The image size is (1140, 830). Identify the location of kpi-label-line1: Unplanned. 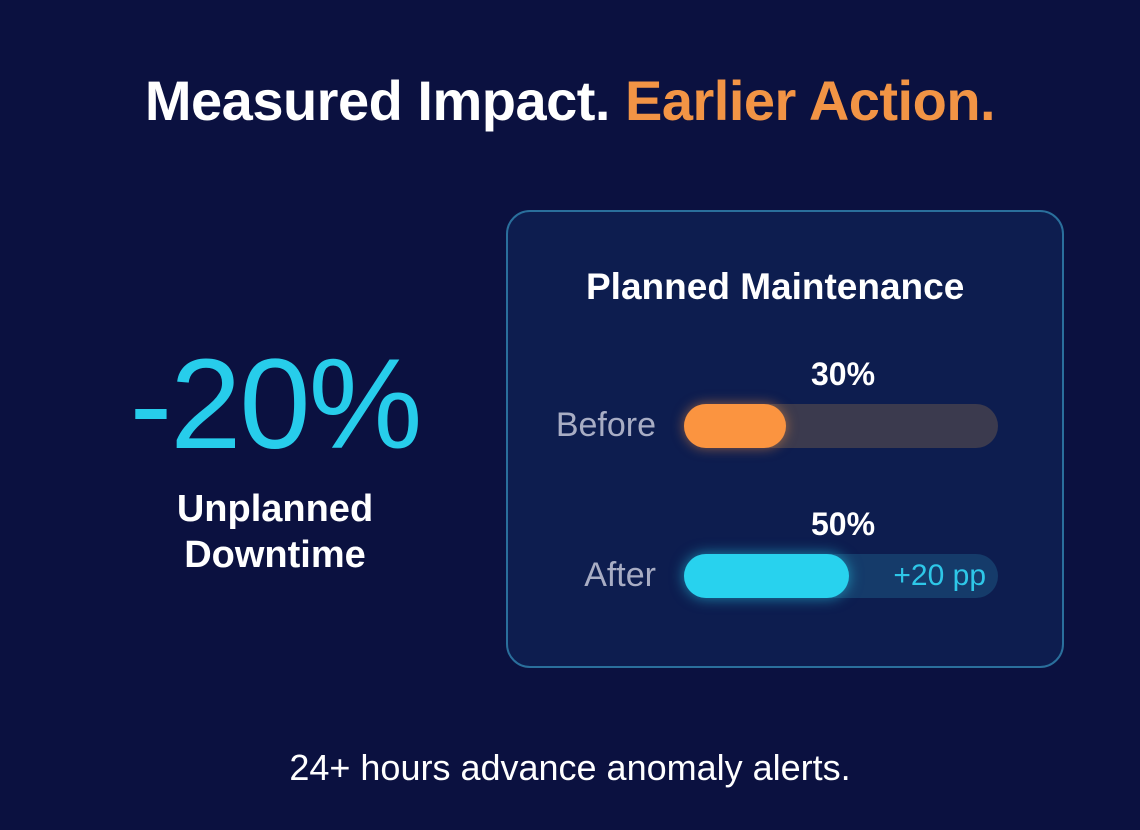
(275, 509).